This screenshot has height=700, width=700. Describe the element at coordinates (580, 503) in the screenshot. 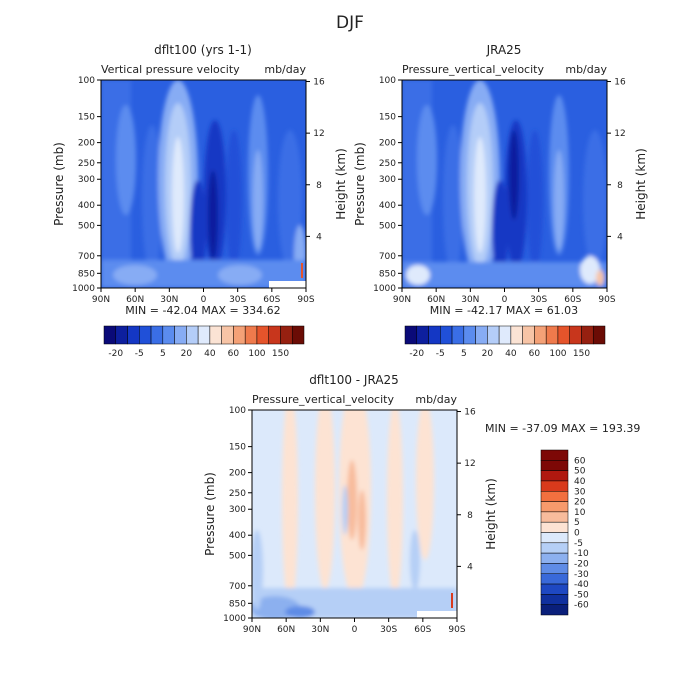

I see `colorbar-label: 20` at that location.